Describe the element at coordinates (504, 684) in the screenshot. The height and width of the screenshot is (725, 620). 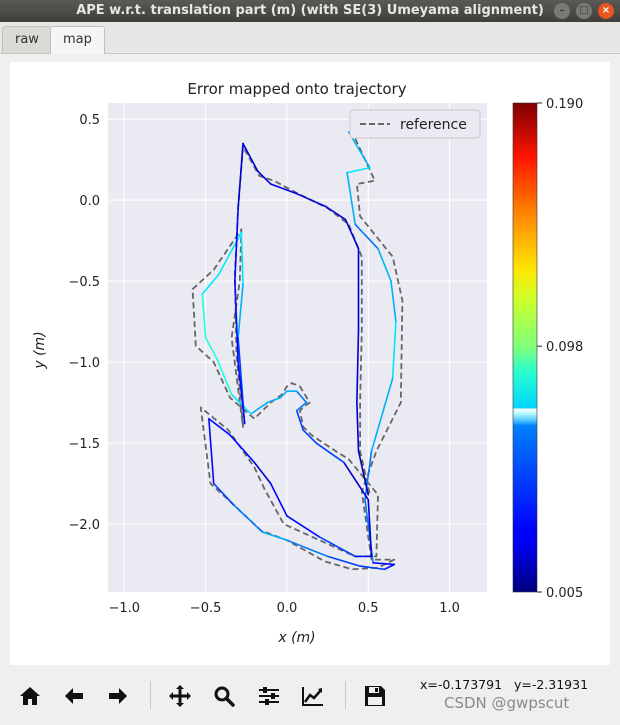
I see `cursor-coordinates: x=-0.173791 y=-2.31931` at that location.